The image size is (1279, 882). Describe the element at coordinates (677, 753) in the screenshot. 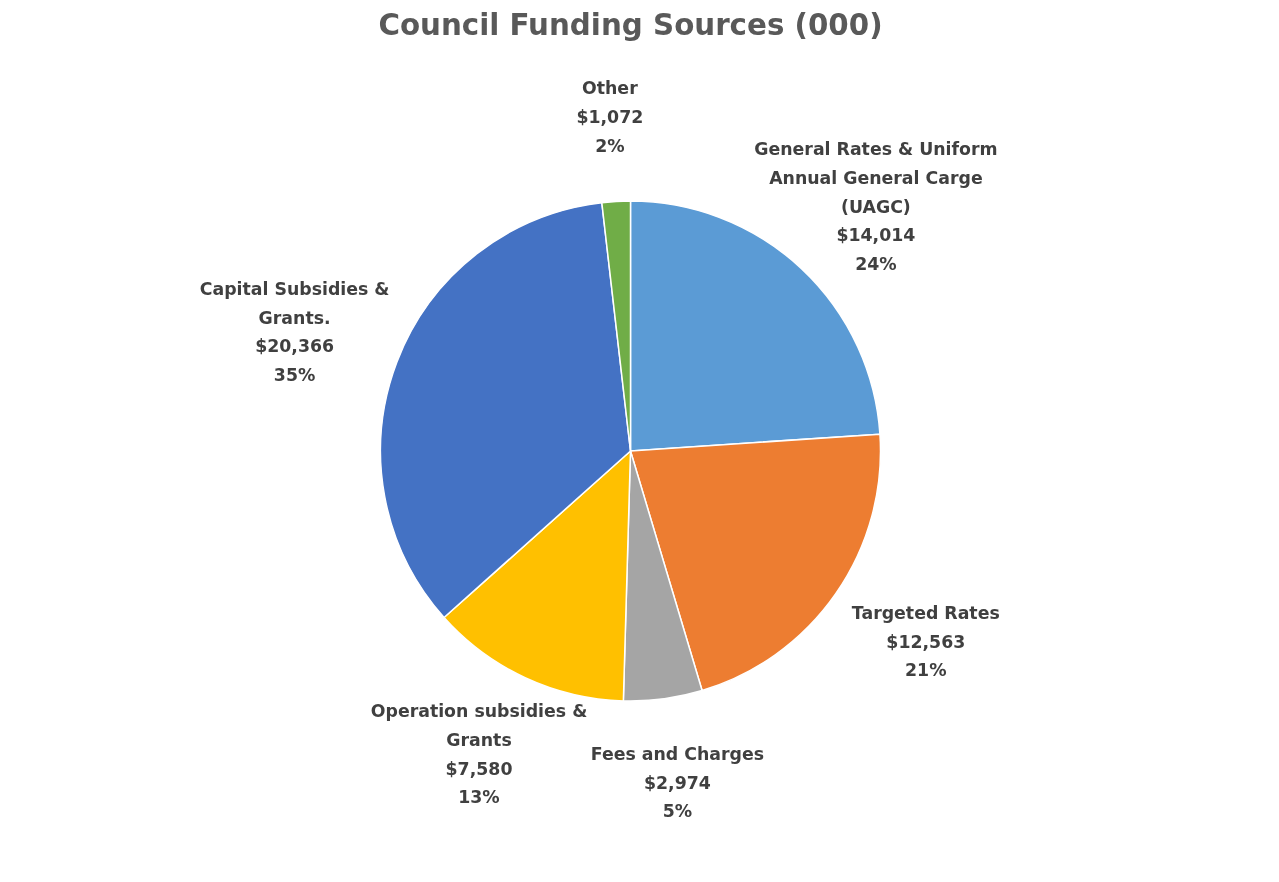

I see `slice-label: Fees and Charges` at that location.